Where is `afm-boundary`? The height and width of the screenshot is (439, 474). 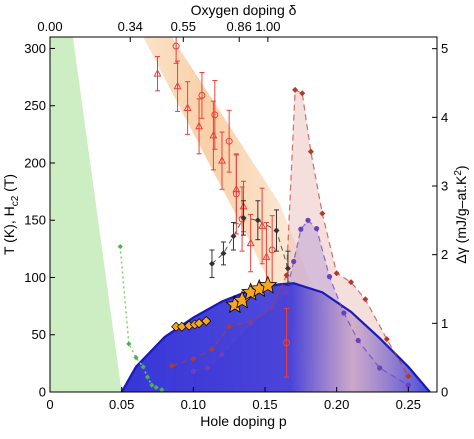 afm-boundary is located at coordinates (141, 318).